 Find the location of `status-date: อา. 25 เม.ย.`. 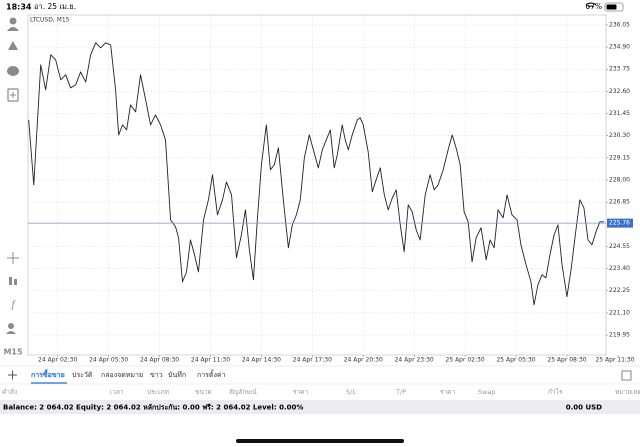

status-date: อา. 25 เม.ย. is located at coordinates (55, 6).